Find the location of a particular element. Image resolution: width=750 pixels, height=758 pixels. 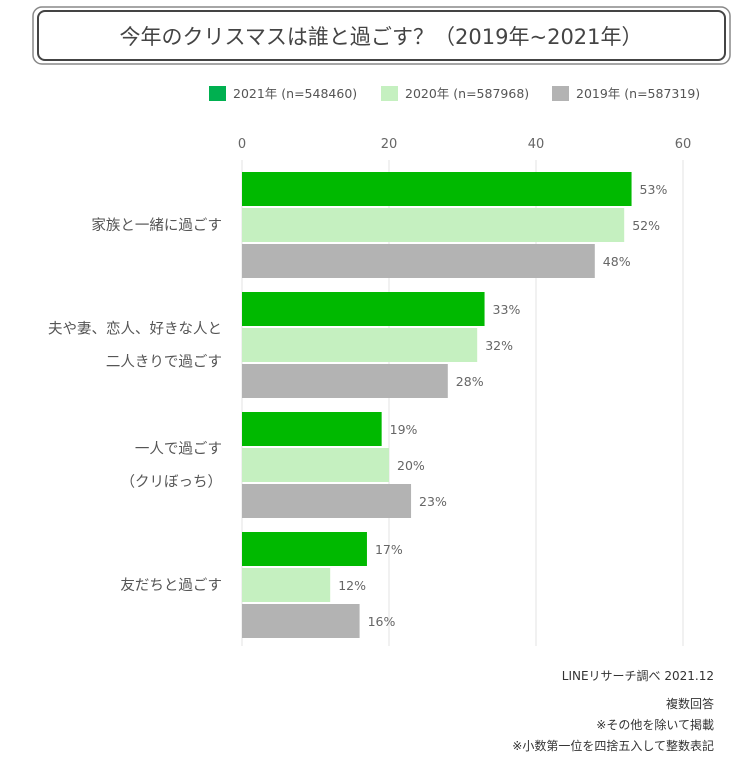

legend-label: 2019年 (n=587319) is located at coordinates (638, 93).